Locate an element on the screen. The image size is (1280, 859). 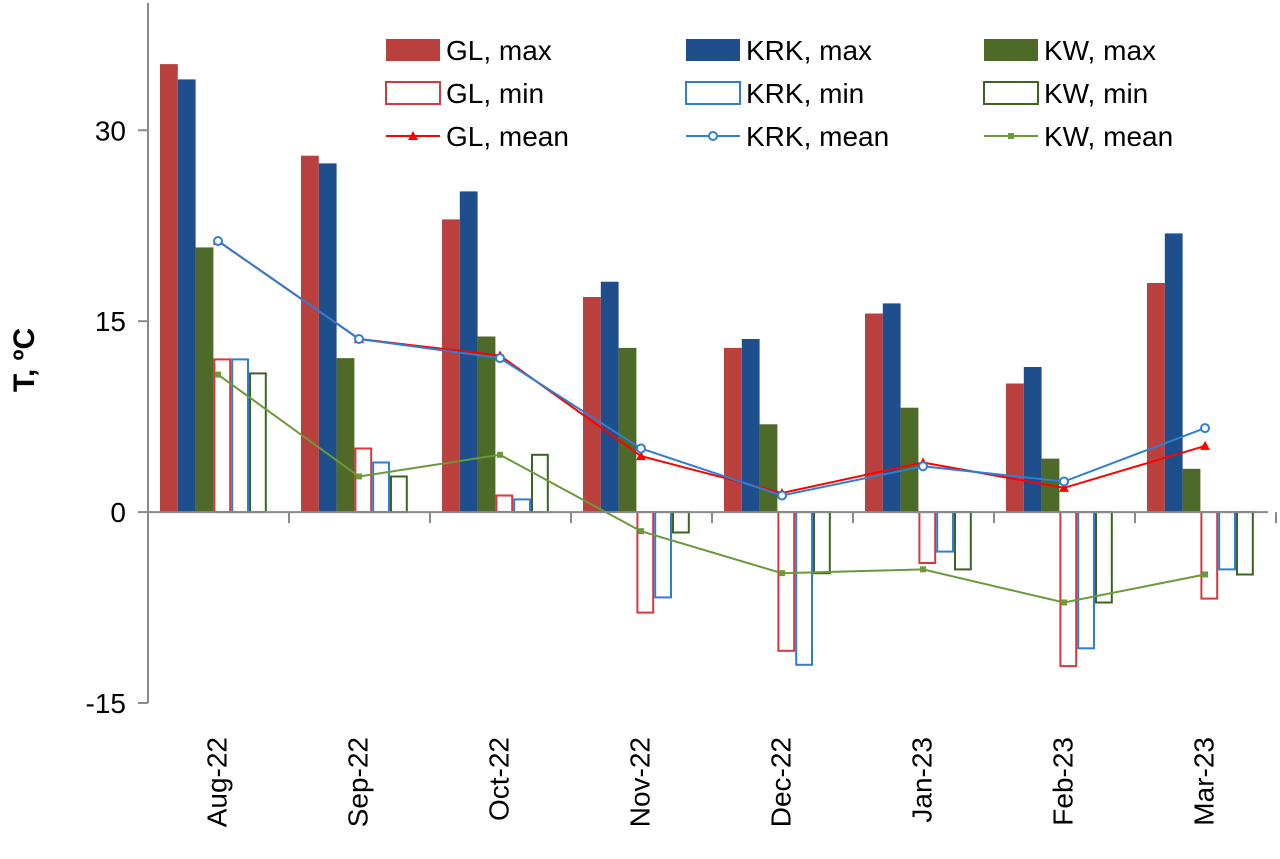
legend-marker-gl-mean is located at coordinates (413, 135).